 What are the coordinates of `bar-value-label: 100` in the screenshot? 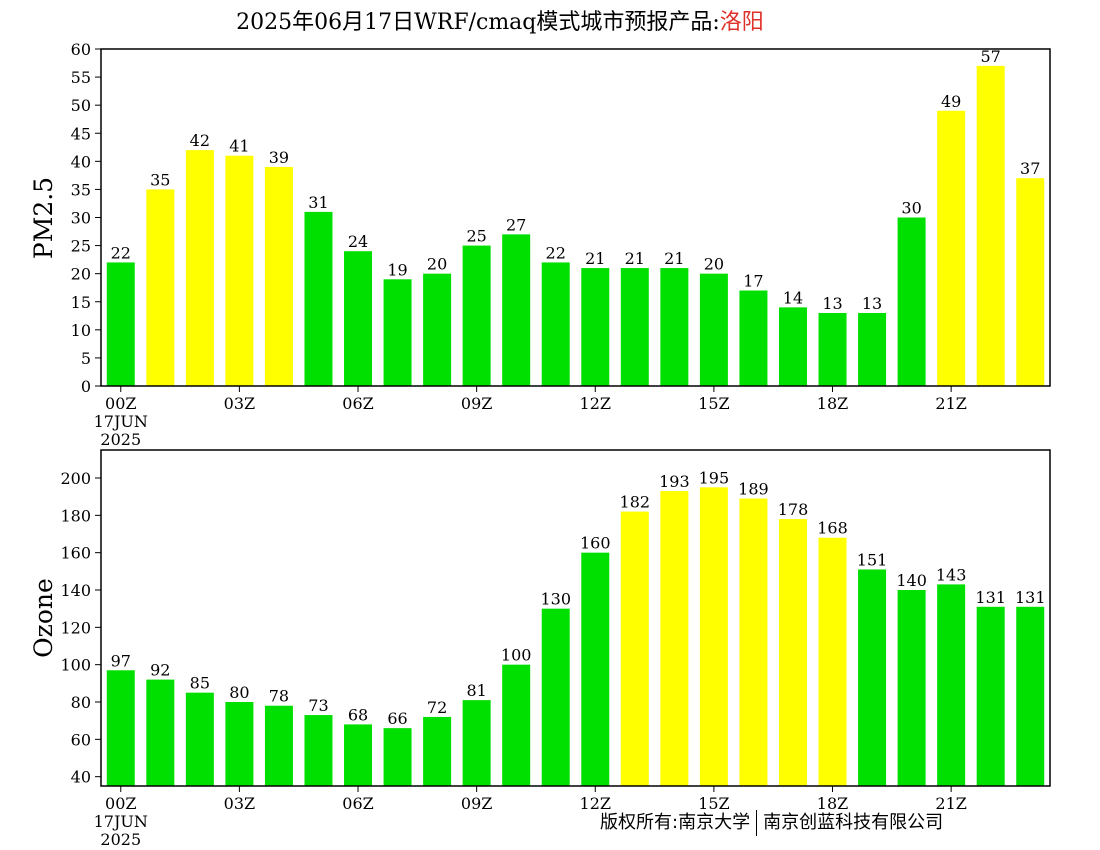 It's located at (516, 655).